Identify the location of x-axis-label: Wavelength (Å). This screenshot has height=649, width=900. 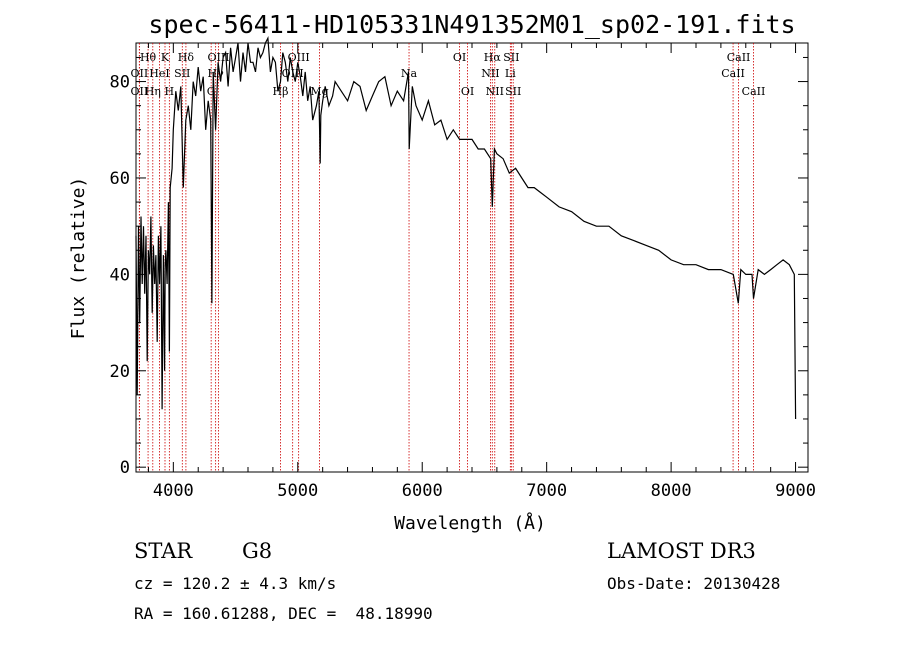
(470, 523).